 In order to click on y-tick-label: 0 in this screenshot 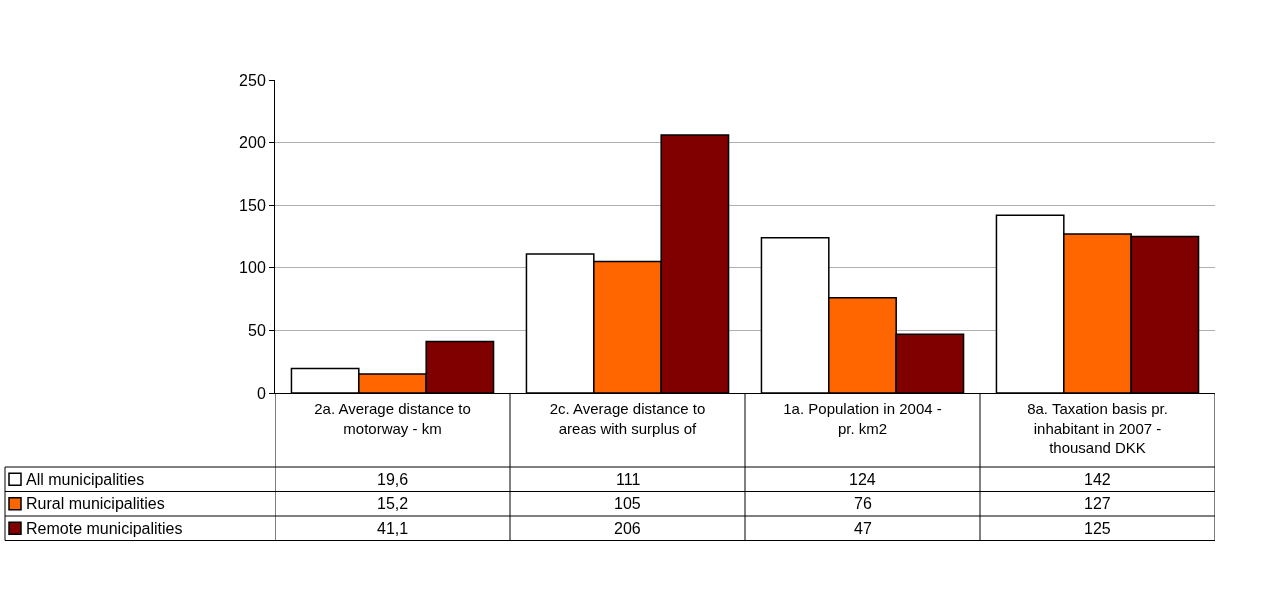, I will do `click(261, 393)`.